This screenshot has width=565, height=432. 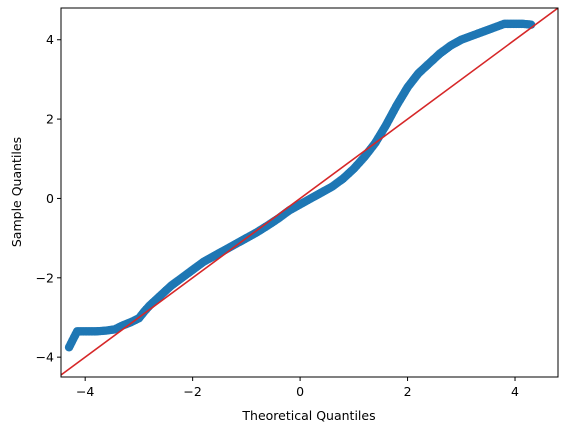 What do you see at coordinates (16, 192) in the screenshot?
I see `y-axis-title: Sample Quantiles` at bounding box center [16, 192].